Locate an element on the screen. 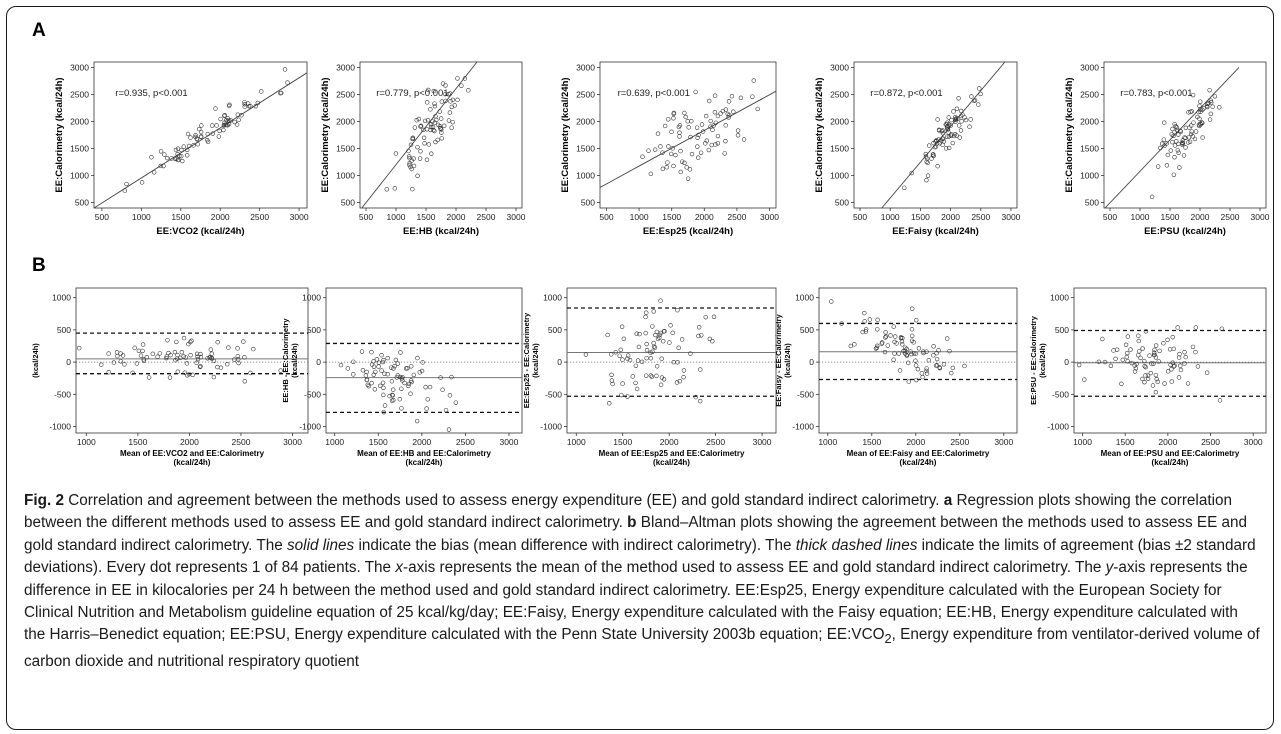 The width and height of the screenshot is (1281, 734). x-tick-label: 500 is located at coordinates (860, 217).